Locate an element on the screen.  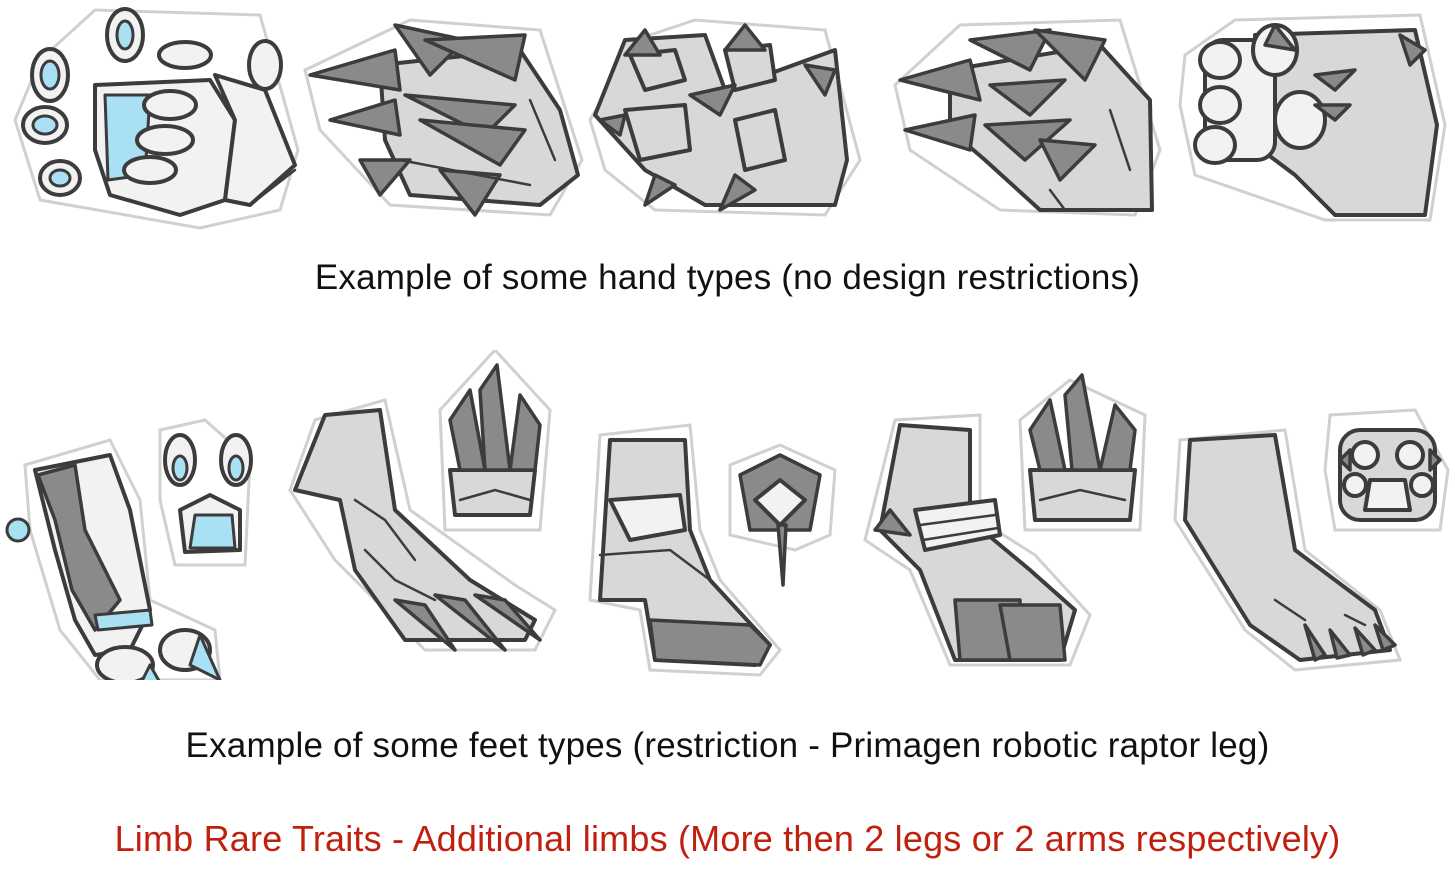
clawed-paw-hand-illustration is located at coordinates (725, 117).